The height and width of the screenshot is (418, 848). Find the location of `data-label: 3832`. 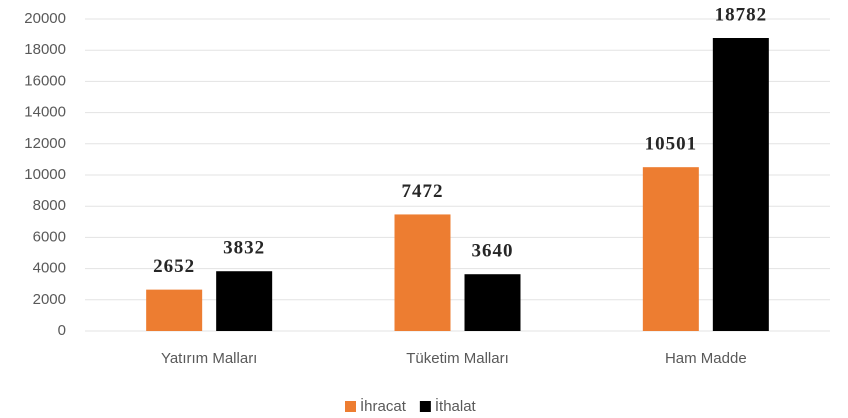

data-label: 3832 is located at coordinates (244, 248).